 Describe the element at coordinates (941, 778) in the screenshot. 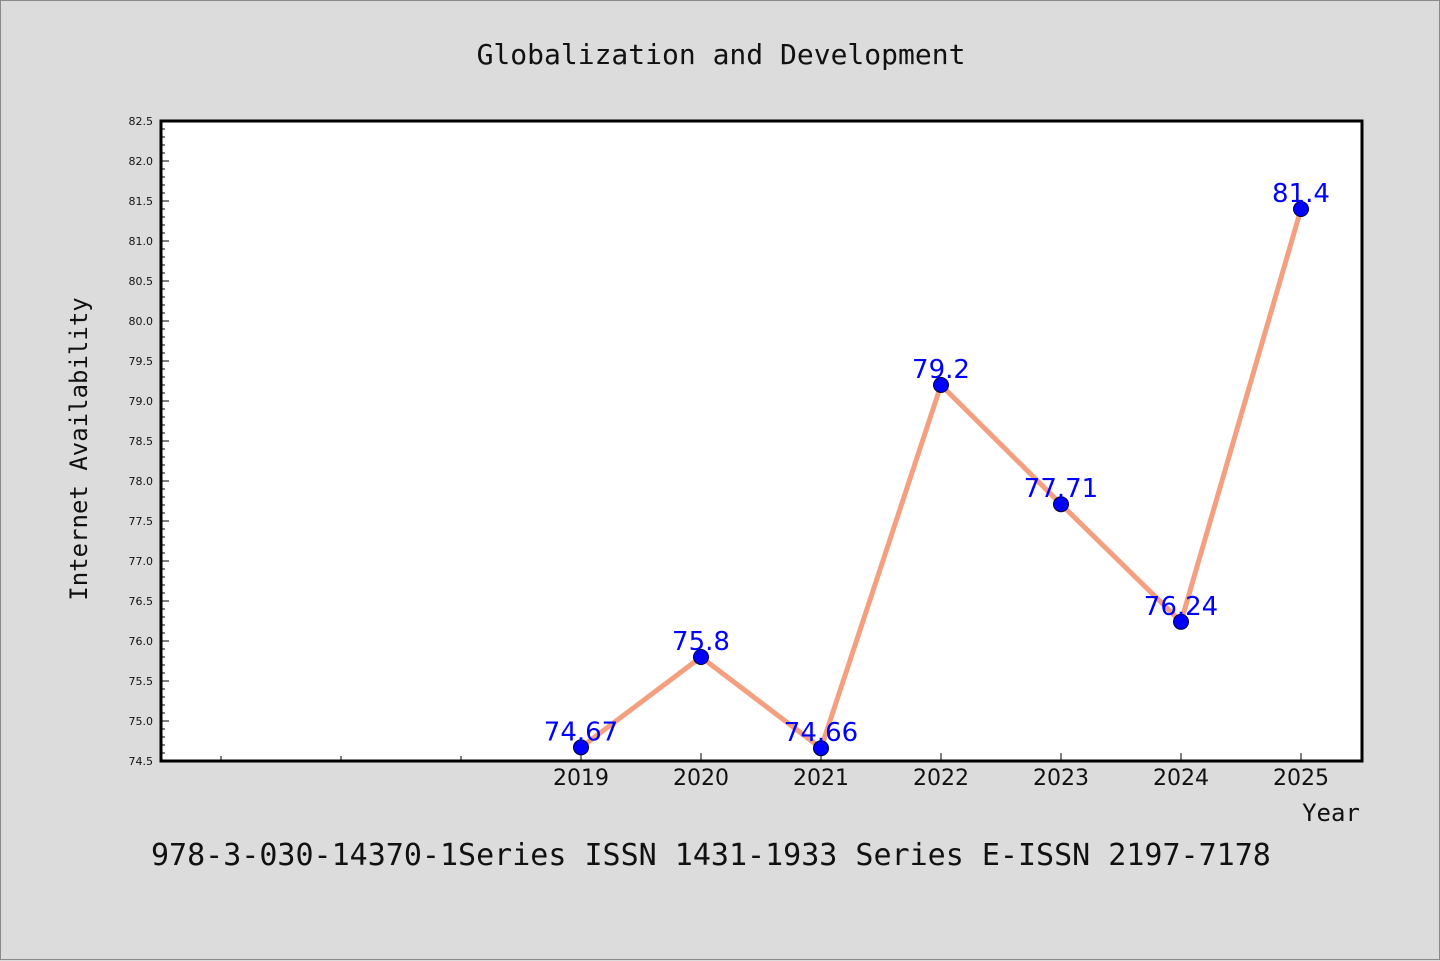

I see `x-tick-label: 2022` at that location.